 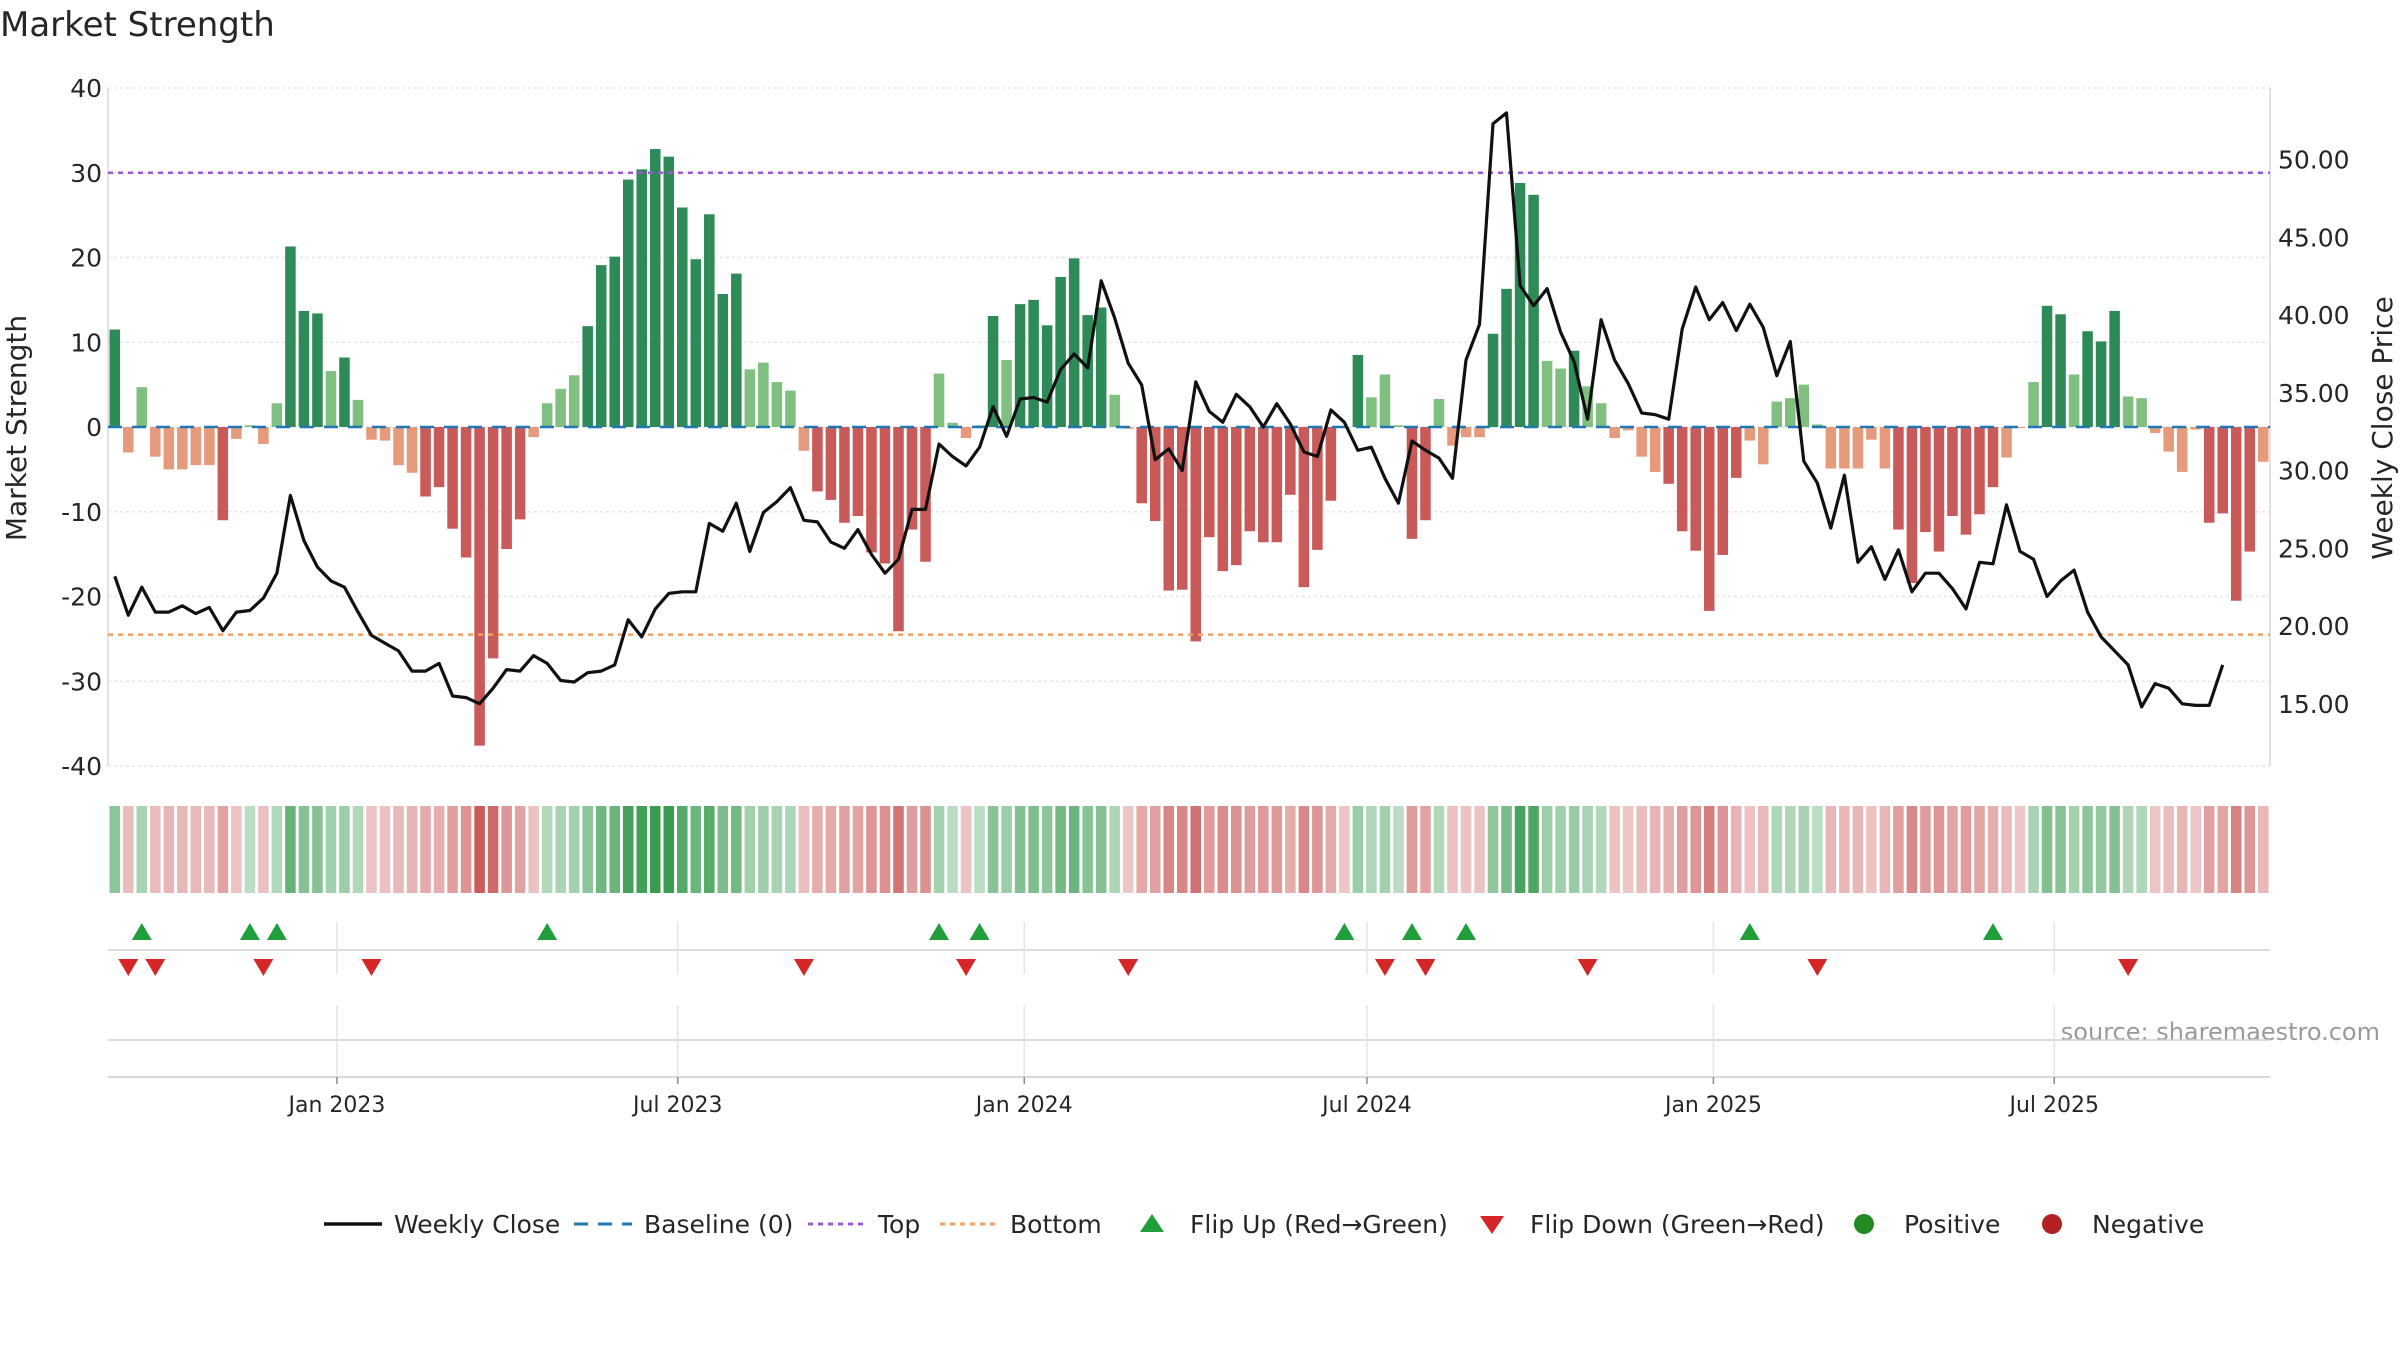 I want to click on y-axis-label-right: Weekly Close Price, so click(x=2382, y=427).